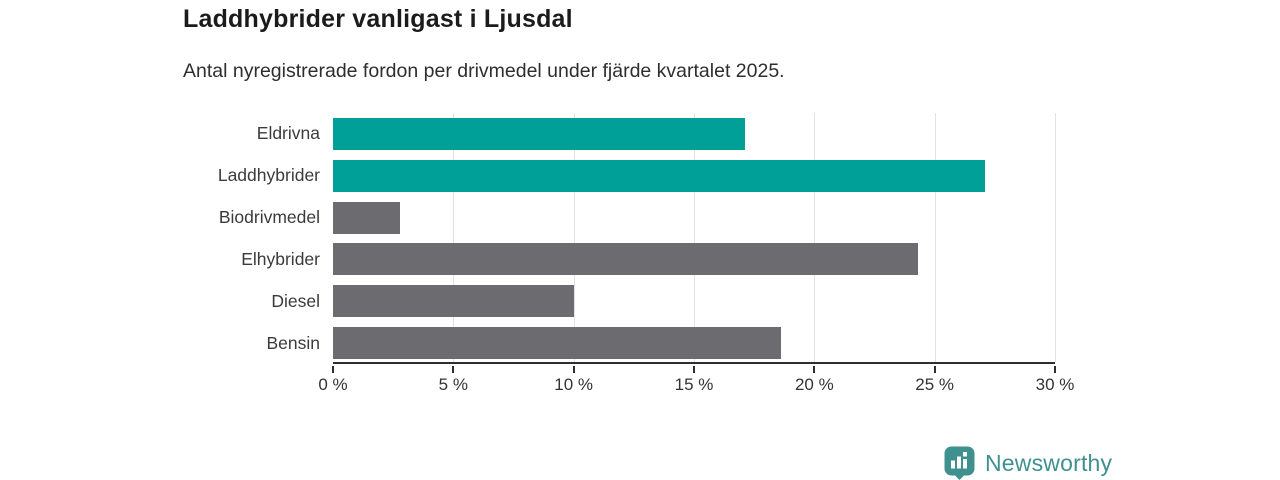 This screenshot has width=1280, height=480. What do you see at coordinates (269, 217) in the screenshot?
I see `category-label: Biodrivmedel` at bounding box center [269, 217].